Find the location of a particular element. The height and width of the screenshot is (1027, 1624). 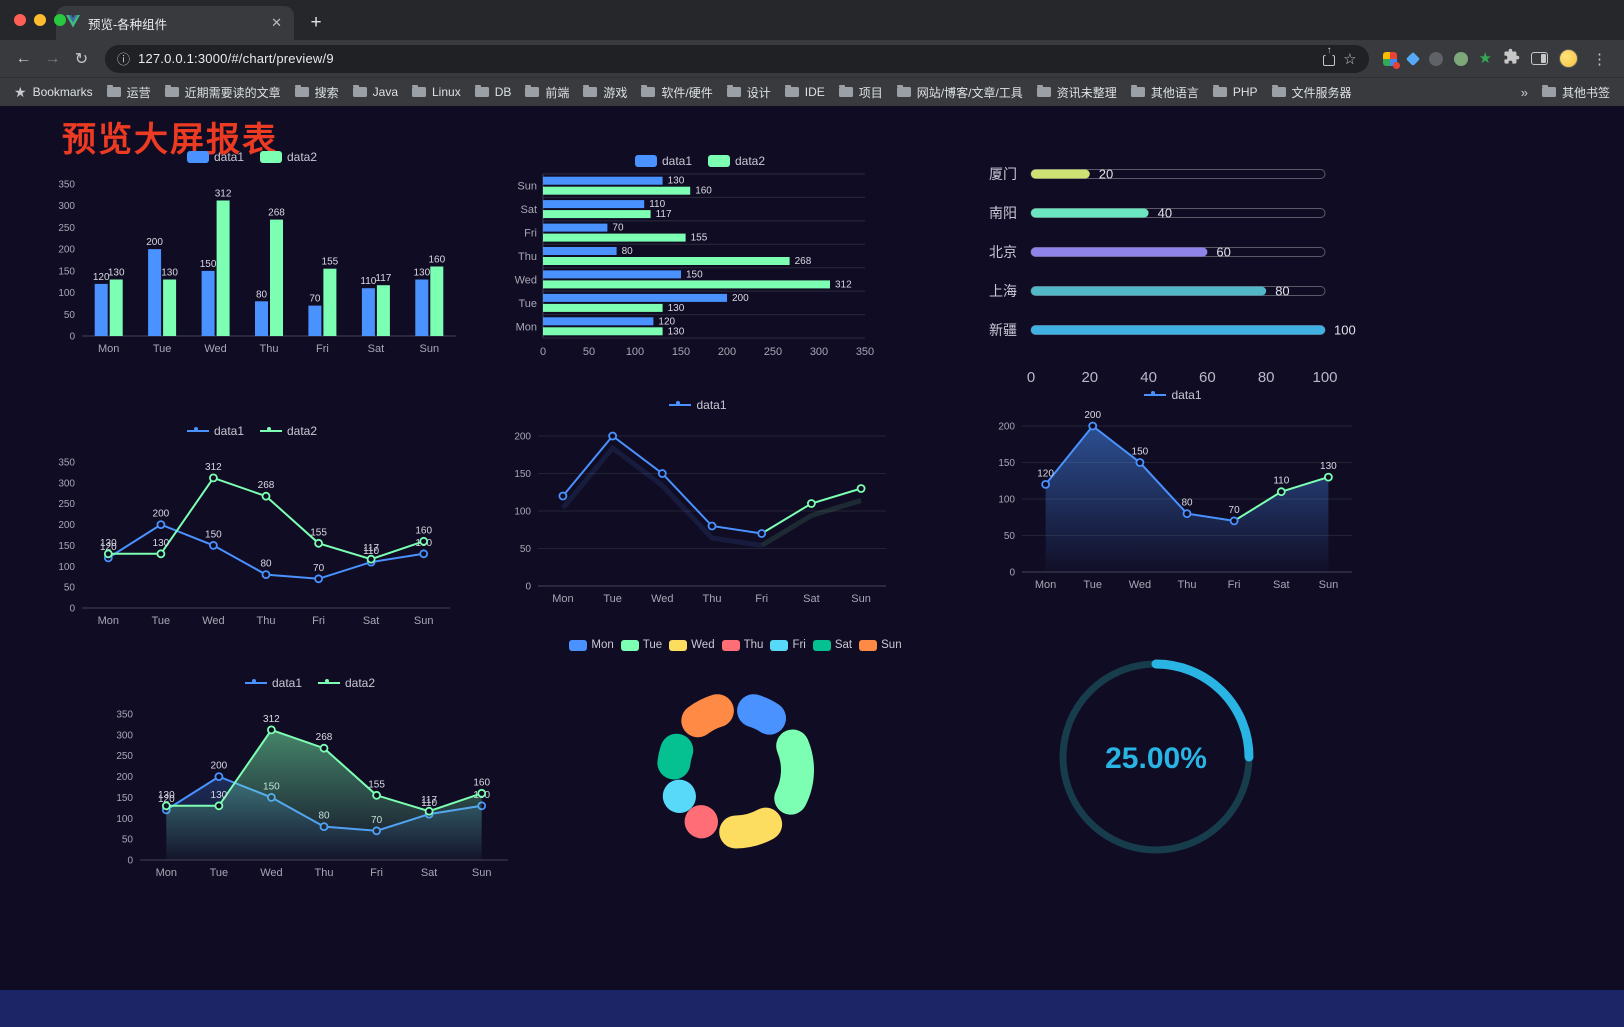

bookmark-folder: 项目 is located at coordinates (860, 92).